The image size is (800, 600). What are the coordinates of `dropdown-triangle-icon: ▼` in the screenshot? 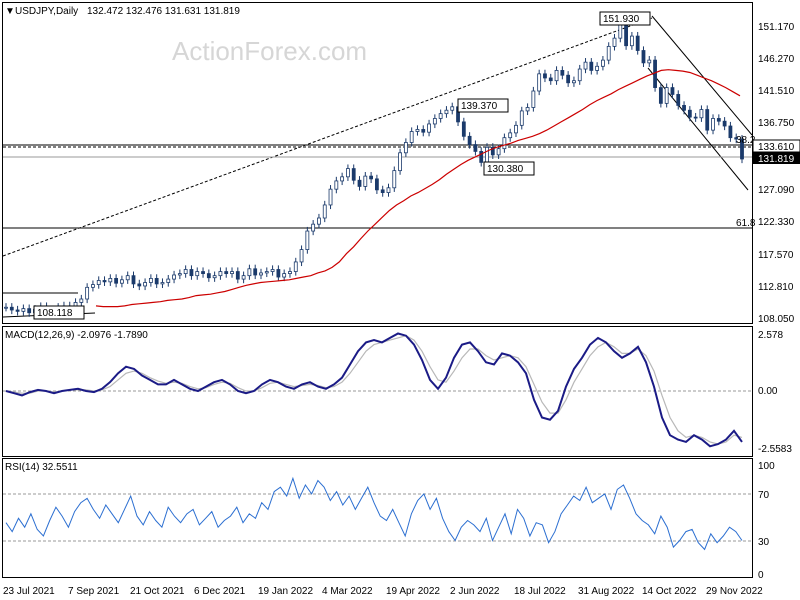 It's located at (10, 11).